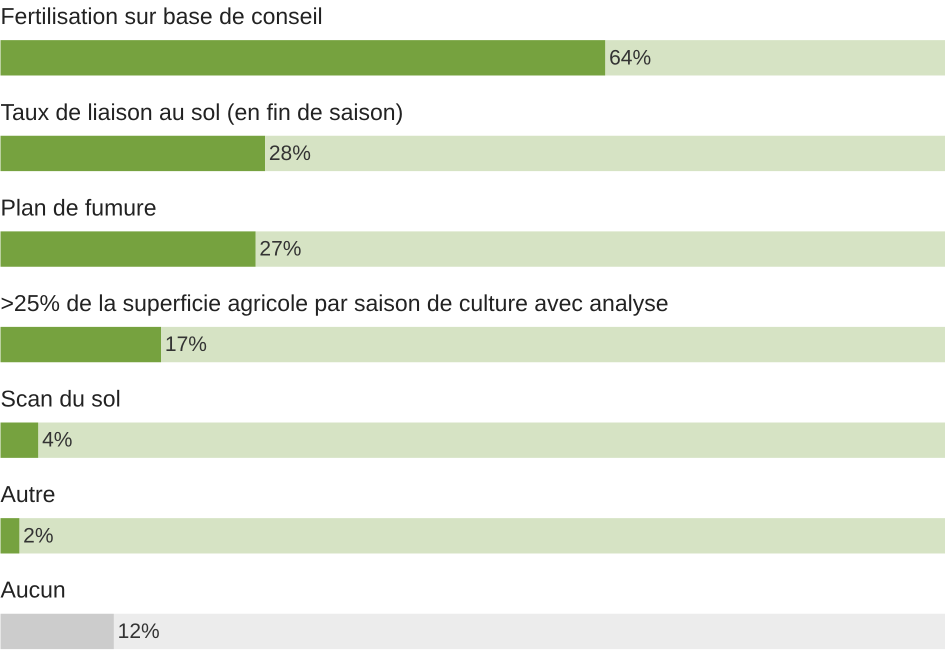  What do you see at coordinates (33, 589) in the screenshot?
I see `y-tick-label: Aucun` at bounding box center [33, 589].